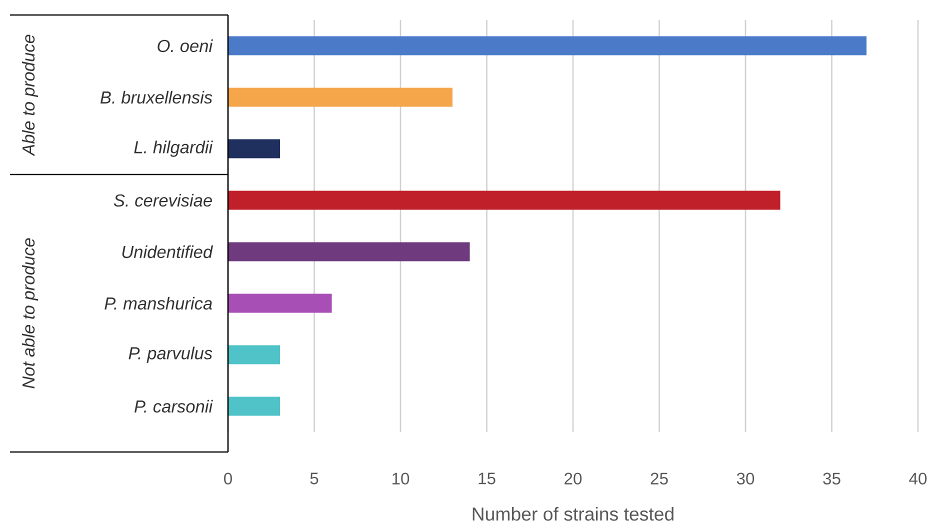 The height and width of the screenshot is (527, 930). I want to click on y-tick-label: Unidentified, so click(168, 251).